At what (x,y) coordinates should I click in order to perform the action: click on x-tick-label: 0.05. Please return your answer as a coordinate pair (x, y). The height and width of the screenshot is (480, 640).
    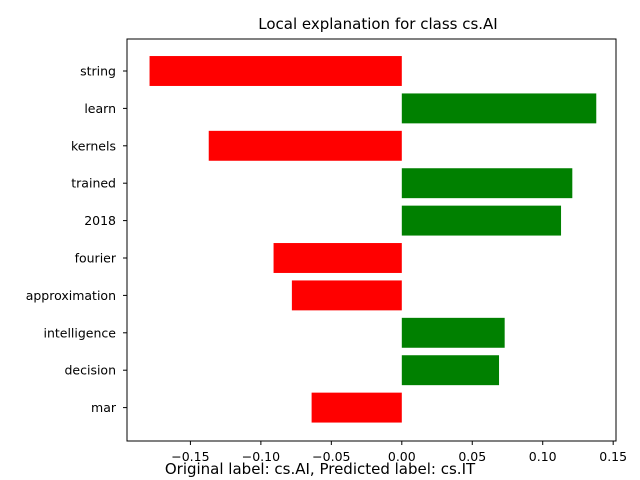
    Looking at the image, I should click on (472, 456).